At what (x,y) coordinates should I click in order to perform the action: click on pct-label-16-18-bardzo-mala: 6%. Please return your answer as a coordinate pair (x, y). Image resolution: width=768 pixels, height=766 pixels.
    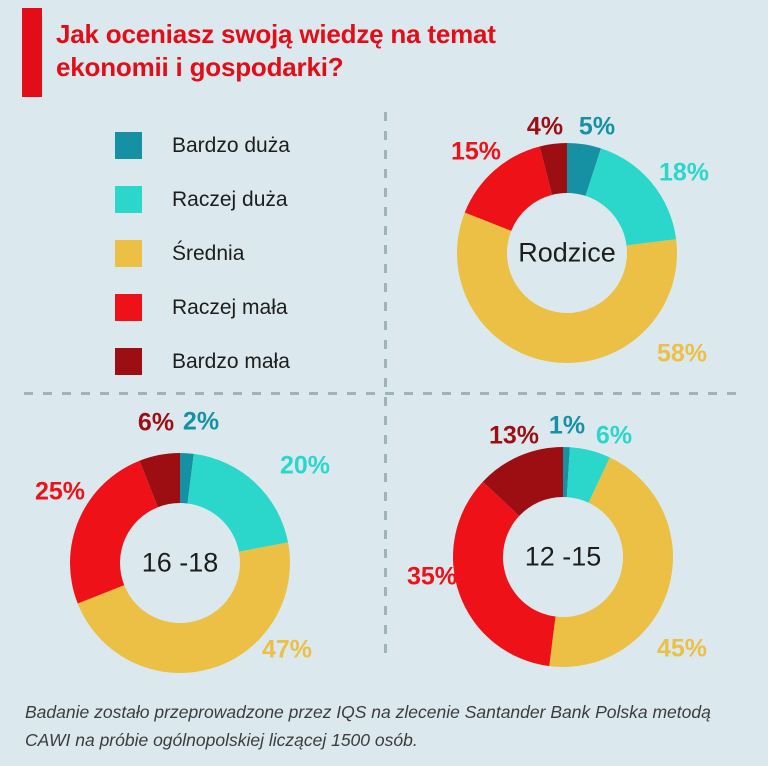
    Looking at the image, I should click on (156, 422).